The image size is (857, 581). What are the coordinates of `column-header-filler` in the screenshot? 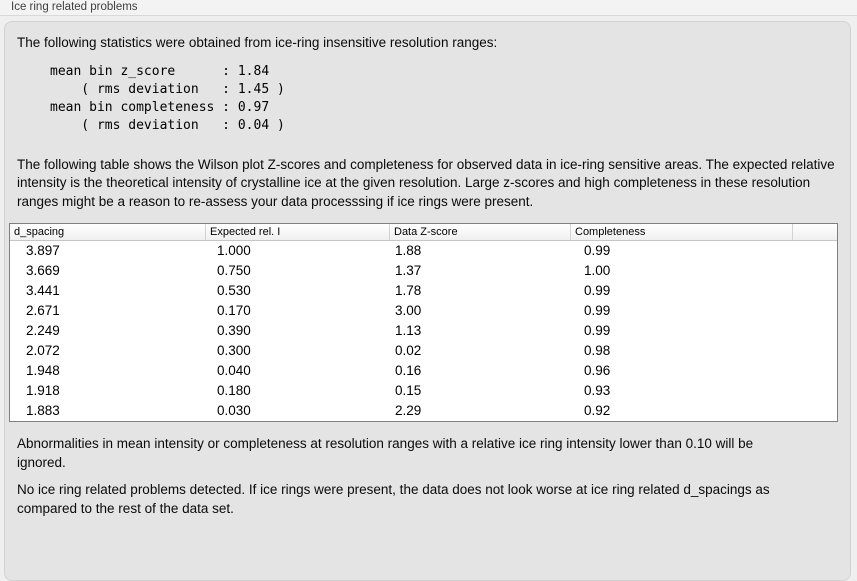 It's located at (814, 232).